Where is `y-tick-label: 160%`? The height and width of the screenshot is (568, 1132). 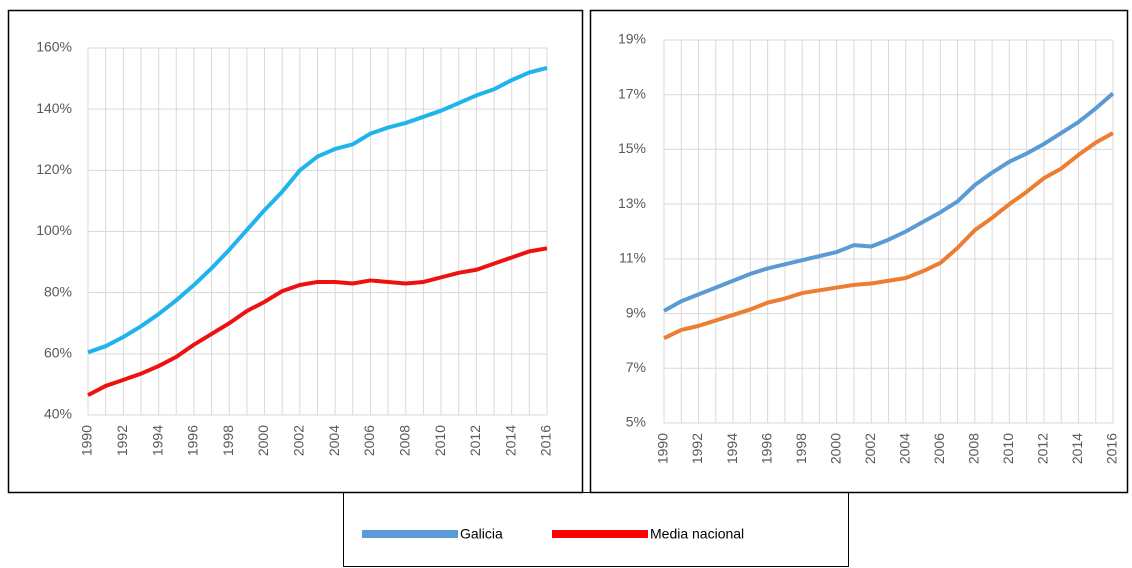
y-tick-label: 160% is located at coordinates (54, 47).